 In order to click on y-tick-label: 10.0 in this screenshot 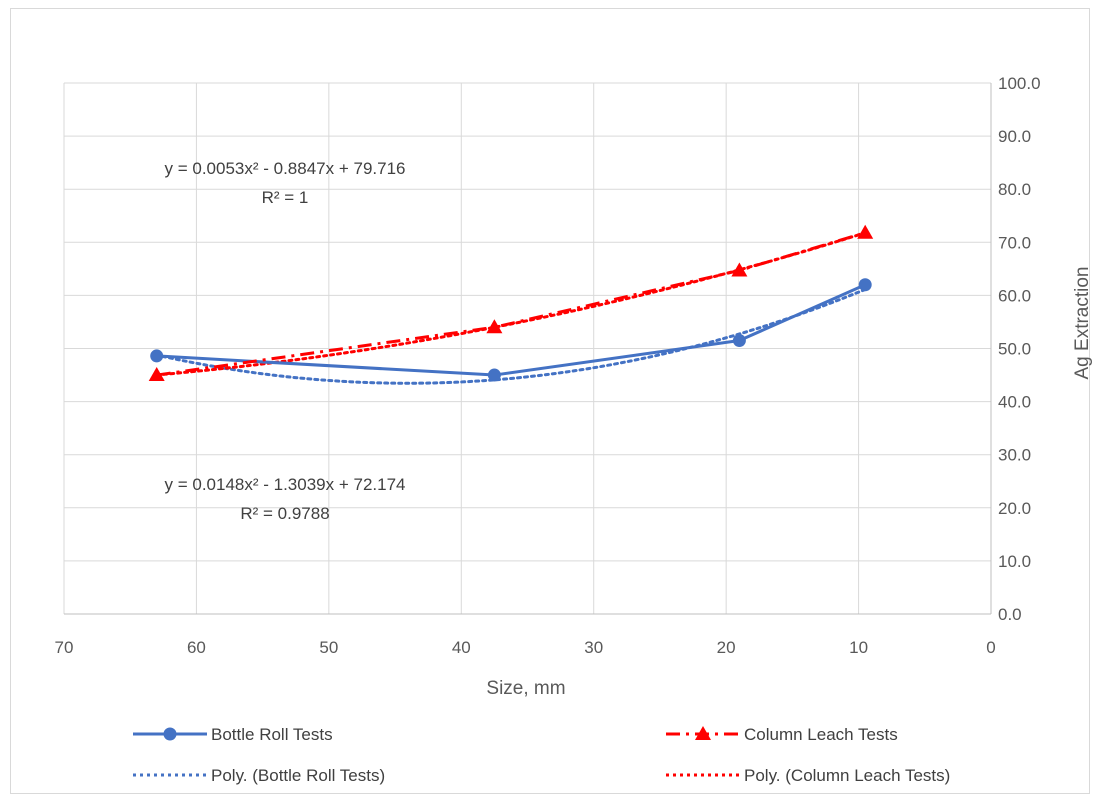, I will do `click(1014, 561)`.